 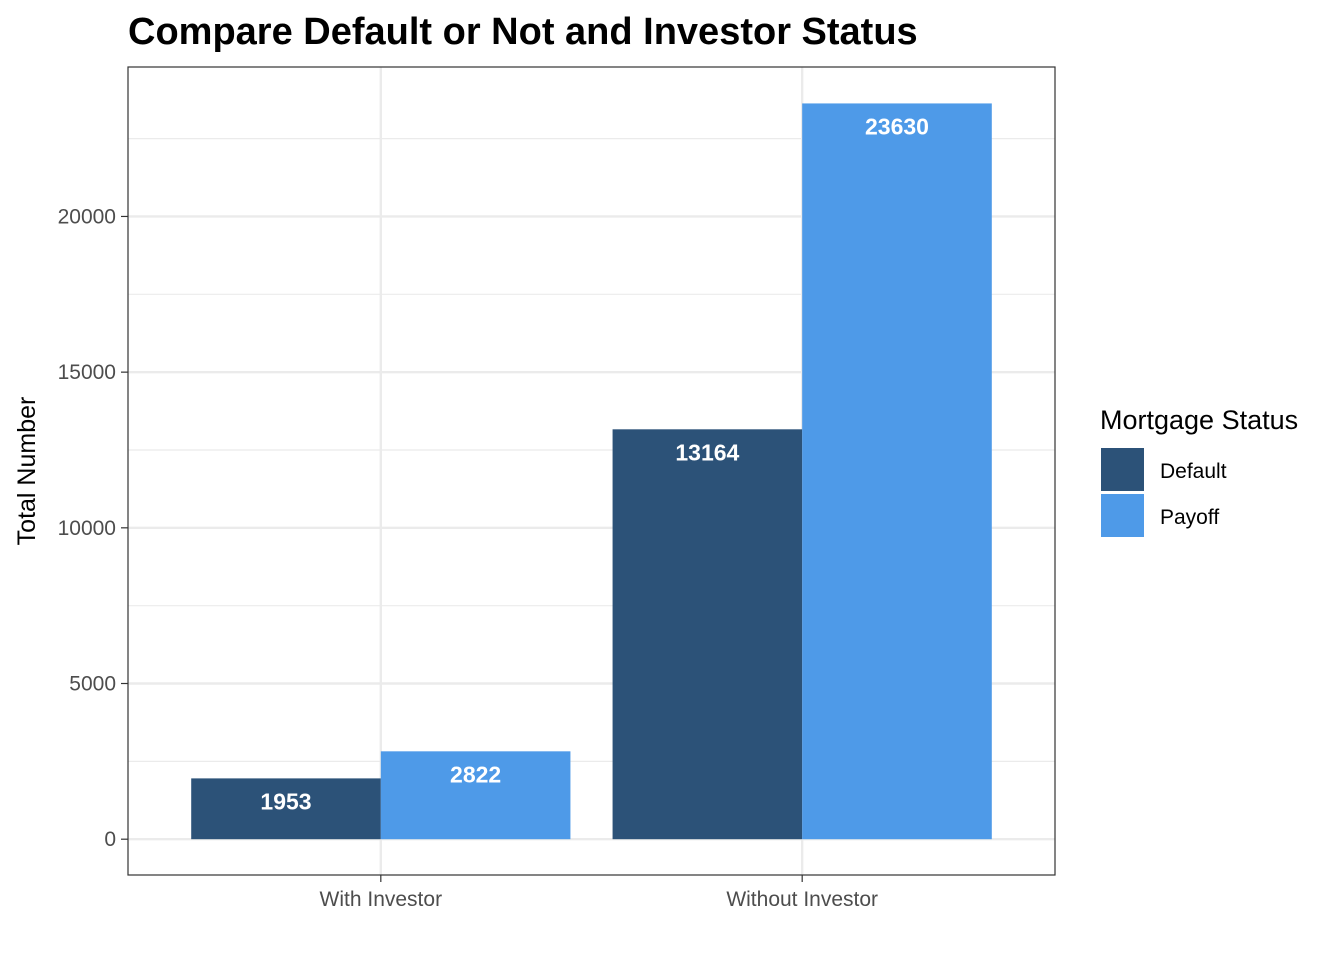 What do you see at coordinates (475, 774) in the screenshot?
I see `bar-data-label: 2822` at bounding box center [475, 774].